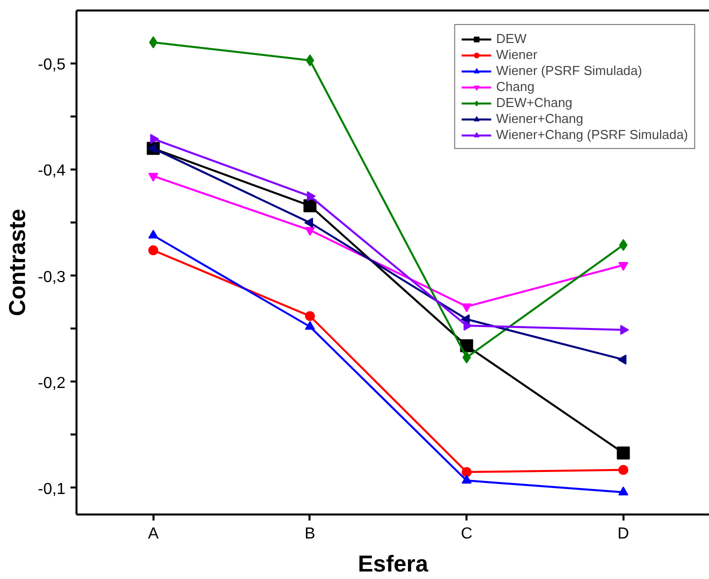  What do you see at coordinates (466, 534) in the screenshot?
I see `x-tick-label: C` at bounding box center [466, 534].